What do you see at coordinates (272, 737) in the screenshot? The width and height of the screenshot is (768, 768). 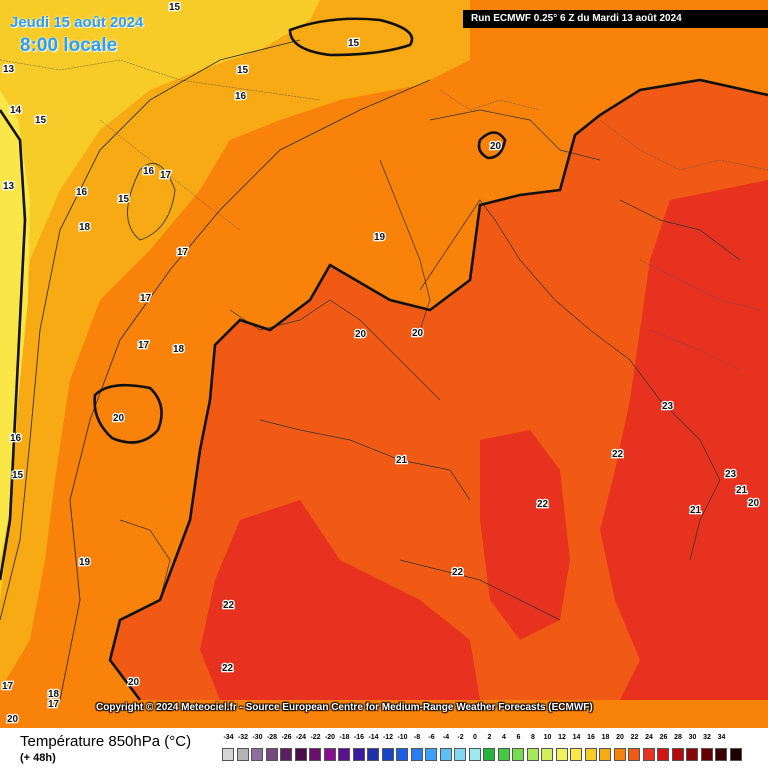 I see `scale-tick-label: -28` at bounding box center [272, 737].